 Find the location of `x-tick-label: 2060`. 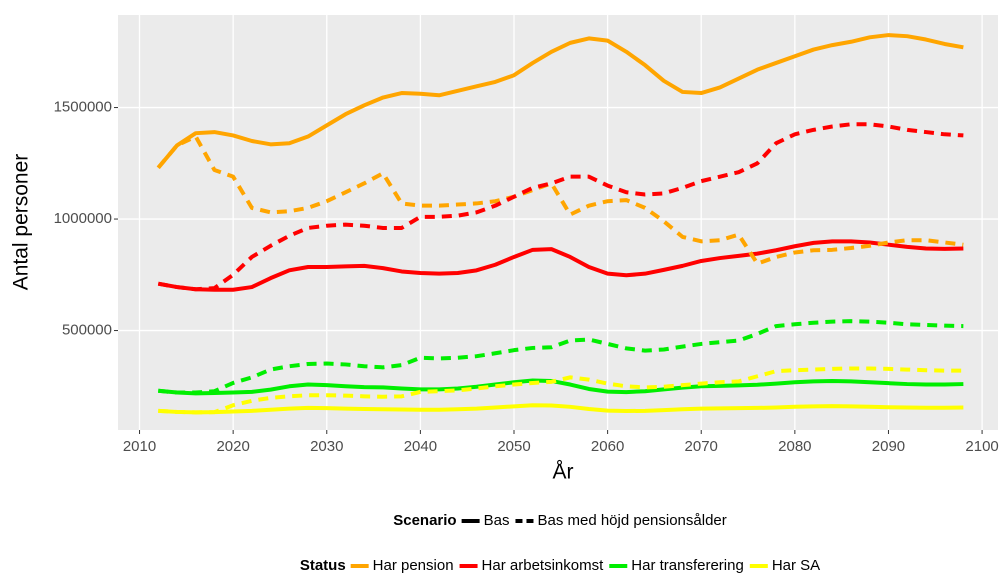

x-tick-label: 2060 is located at coordinates (607, 446).